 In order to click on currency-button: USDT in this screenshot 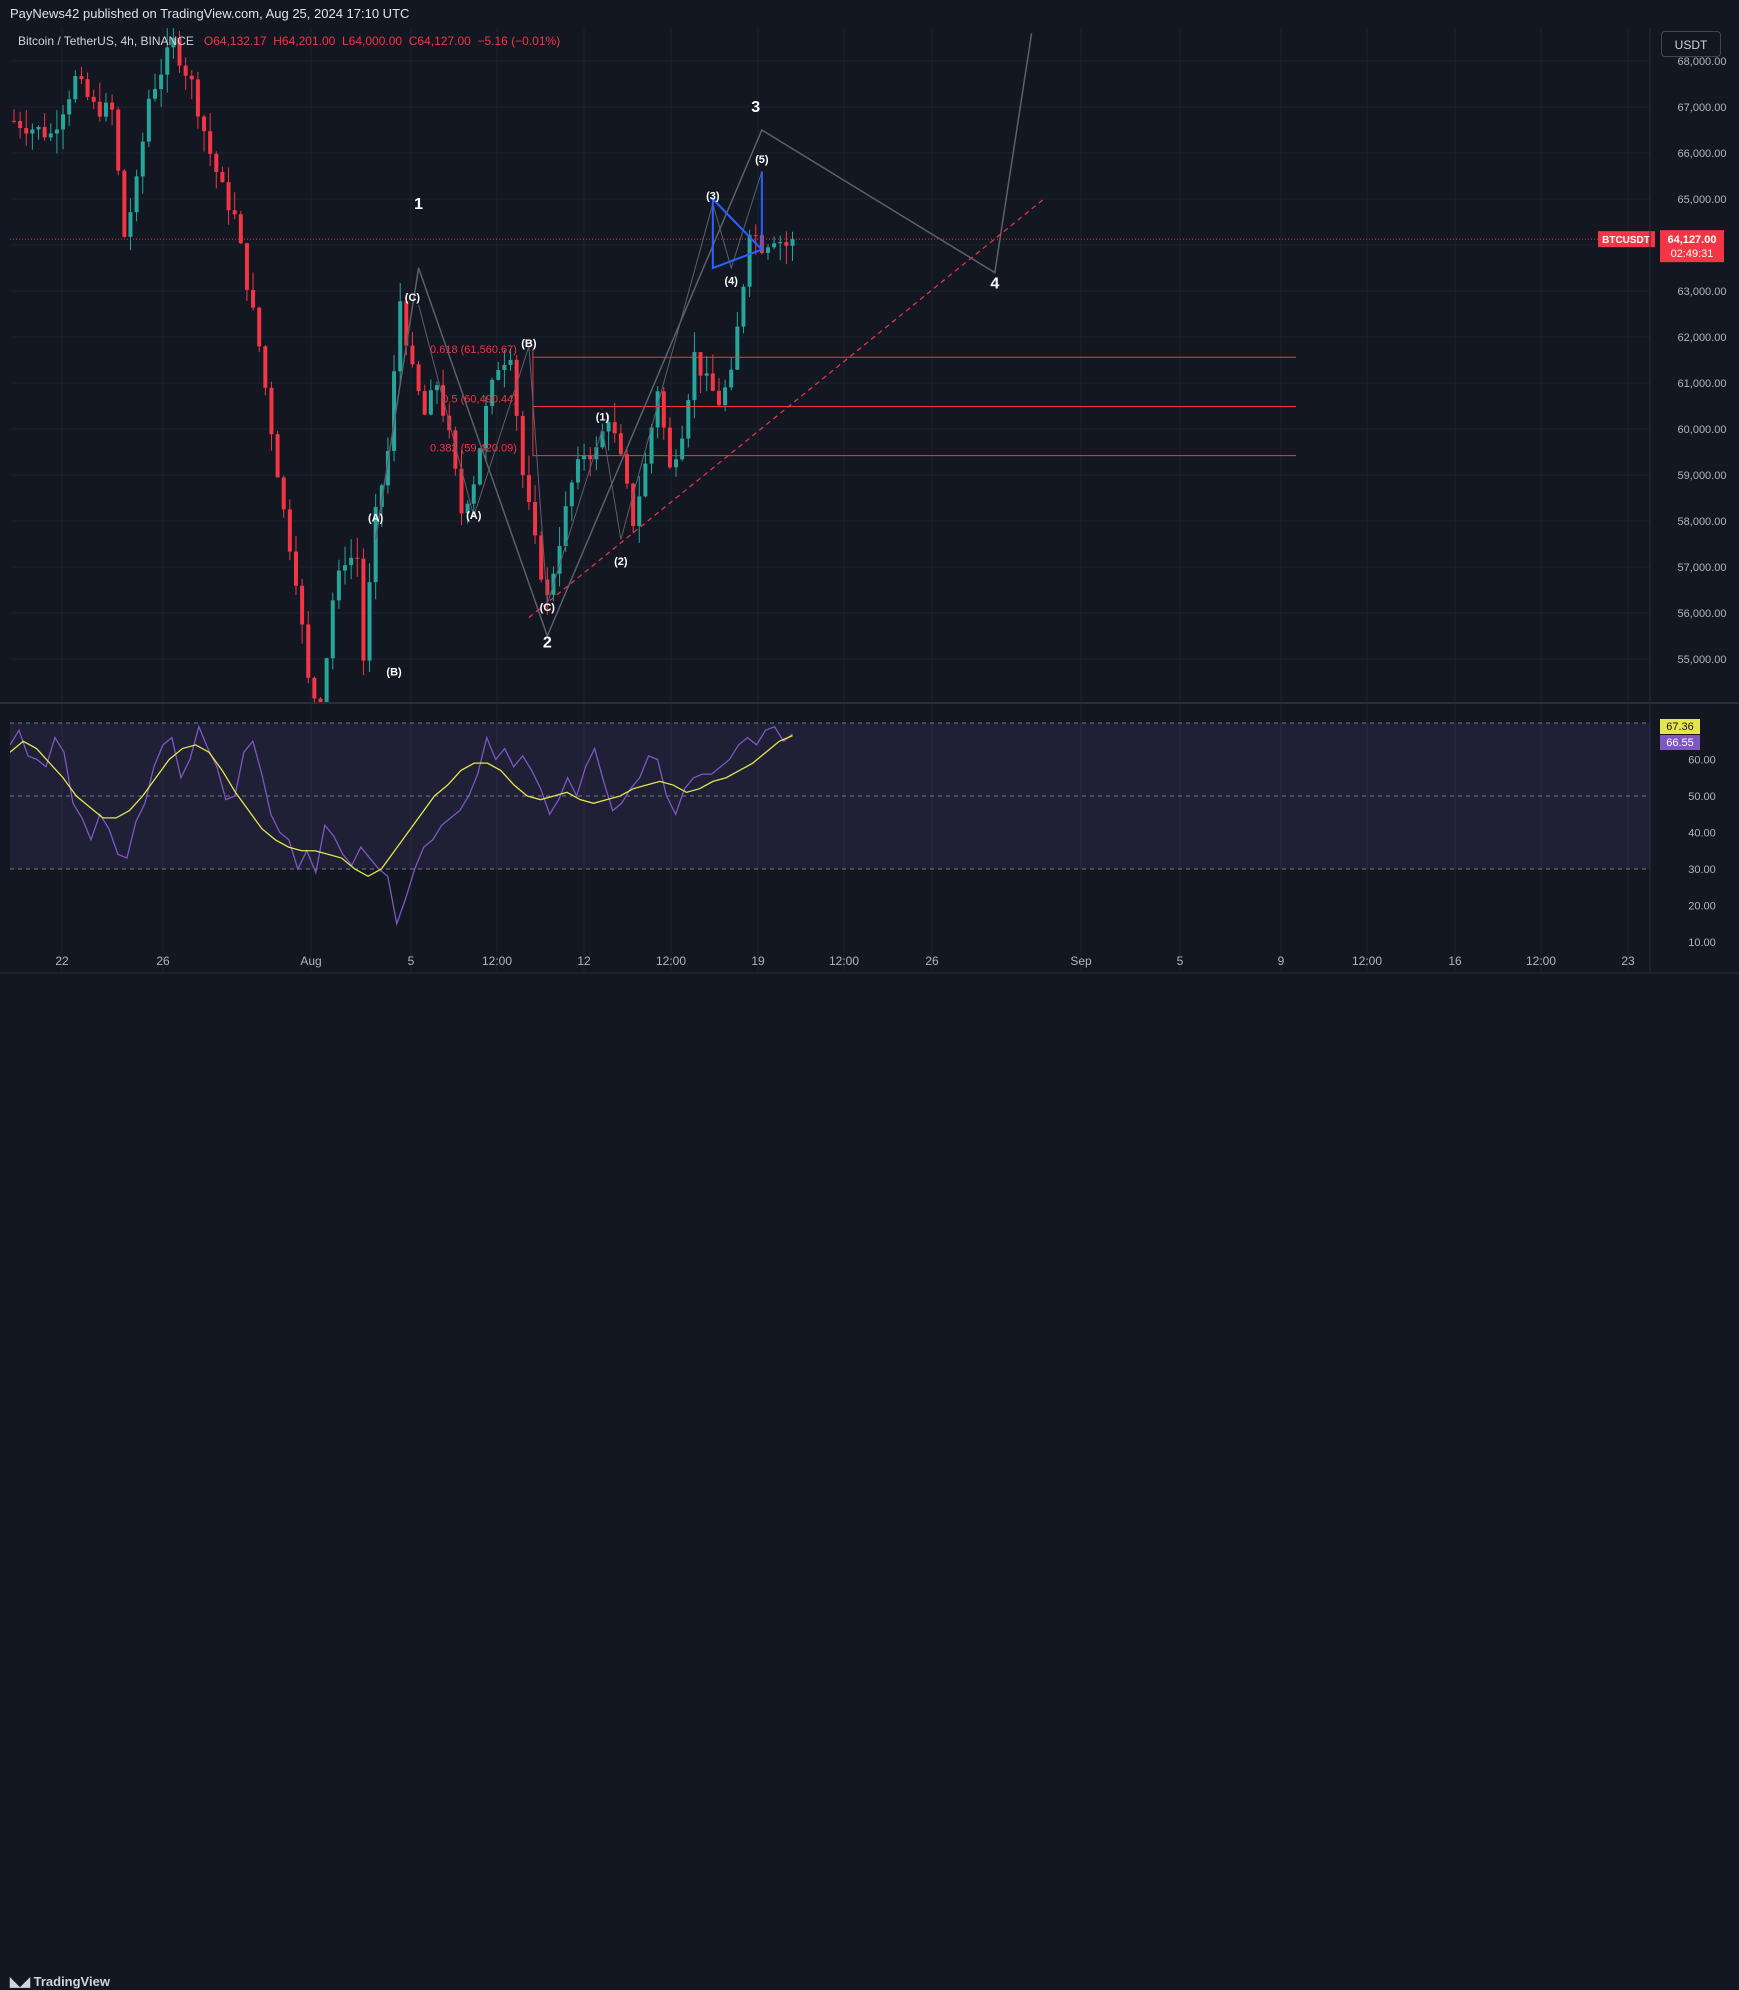, I will do `click(1691, 44)`.